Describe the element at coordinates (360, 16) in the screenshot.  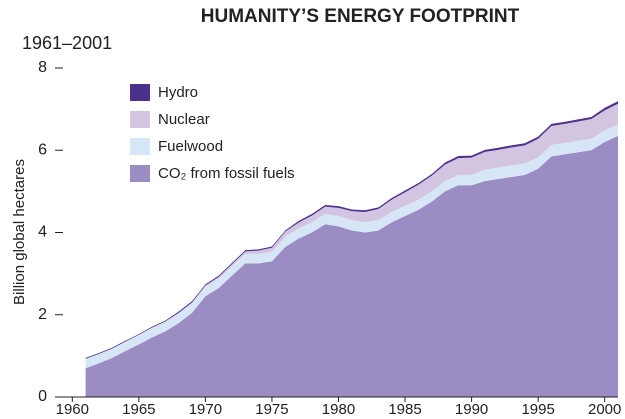
I see `chart-title: HUMANITY’S ENERGY FOOTPRINT` at that location.